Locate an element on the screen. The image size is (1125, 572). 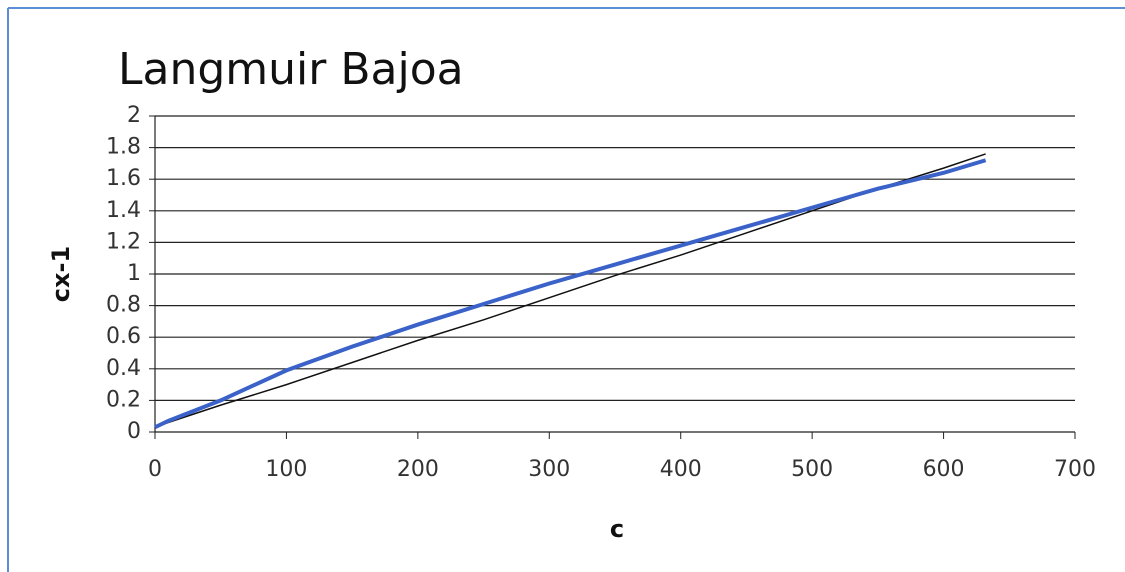
y-tick-label: 0 is located at coordinates (134, 431).